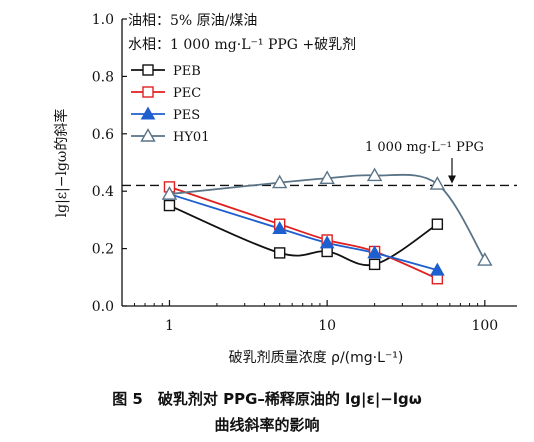 The height and width of the screenshot is (442, 534). I want to click on legend-label-pec: PEC, so click(187, 93).